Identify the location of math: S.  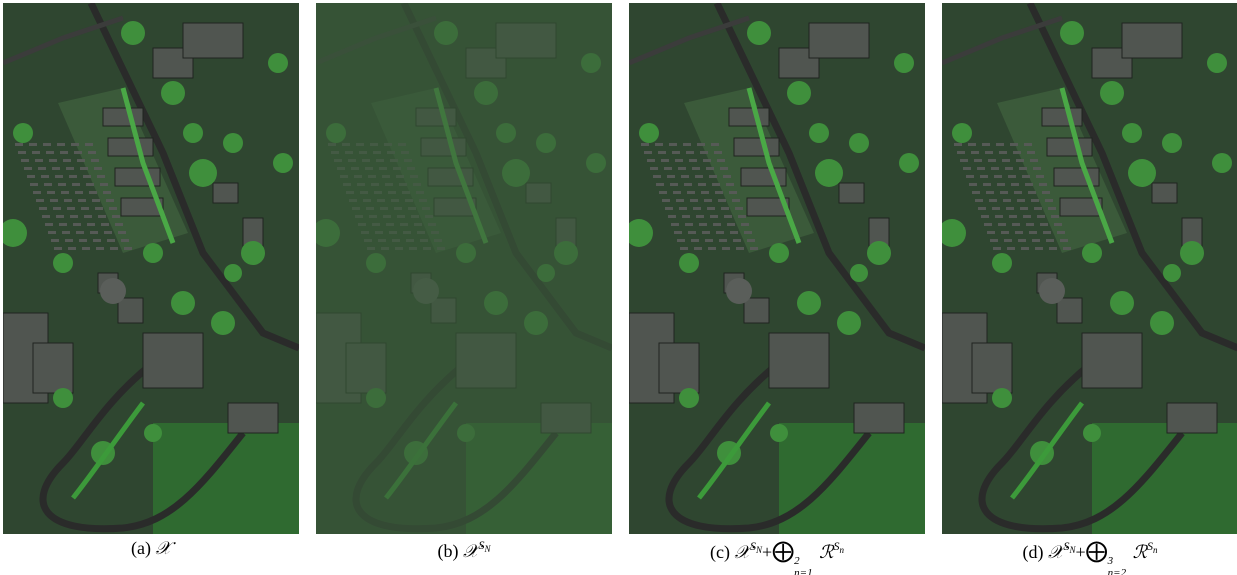
(836, 546).